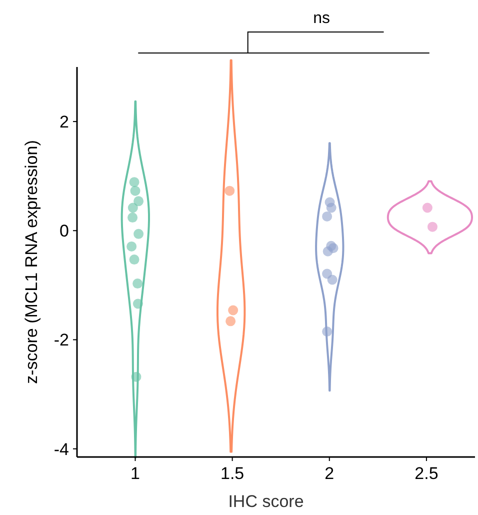 The width and height of the screenshot is (478, 515). What do you see at coordinates (61, 449) in the screenshot?
I see `y-tick-label: -4` at bounding box center [61, 449].